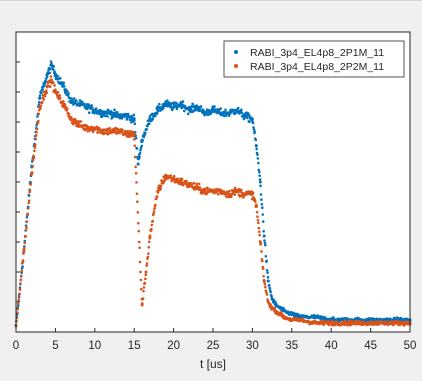  I want to click on x-tick-label: 40, so click(331, 346).